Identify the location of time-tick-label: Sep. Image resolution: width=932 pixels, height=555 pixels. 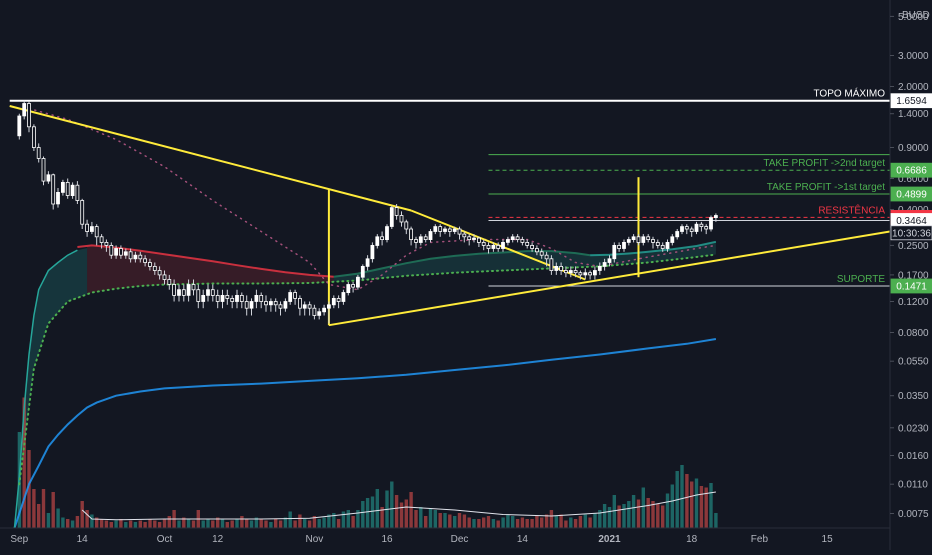
(19, 539).